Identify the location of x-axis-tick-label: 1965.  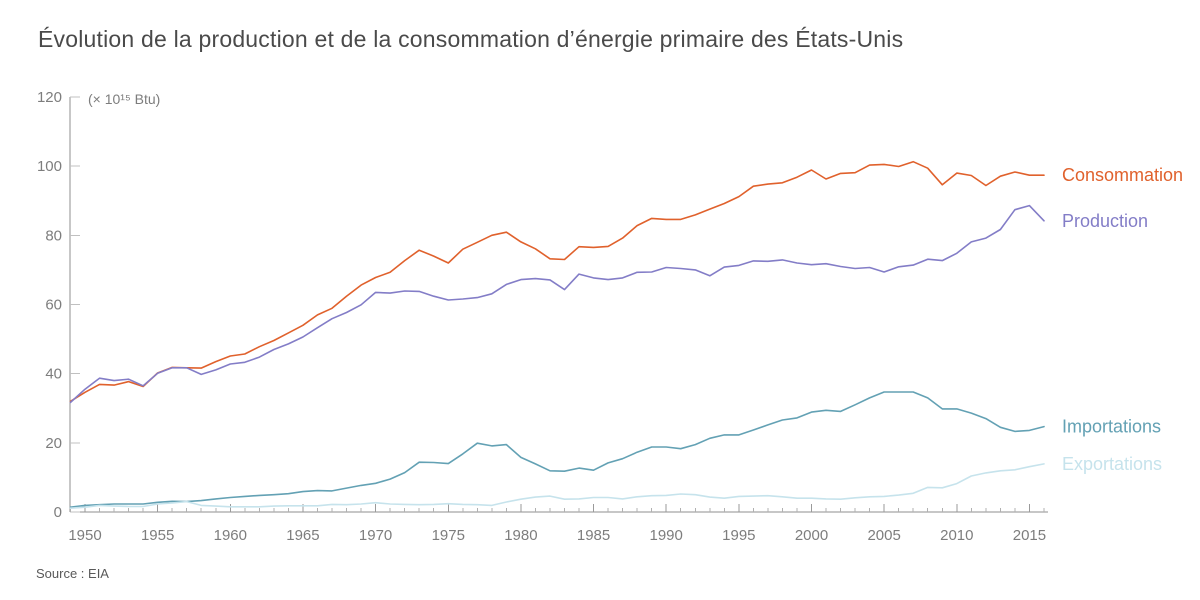
(302, 535).